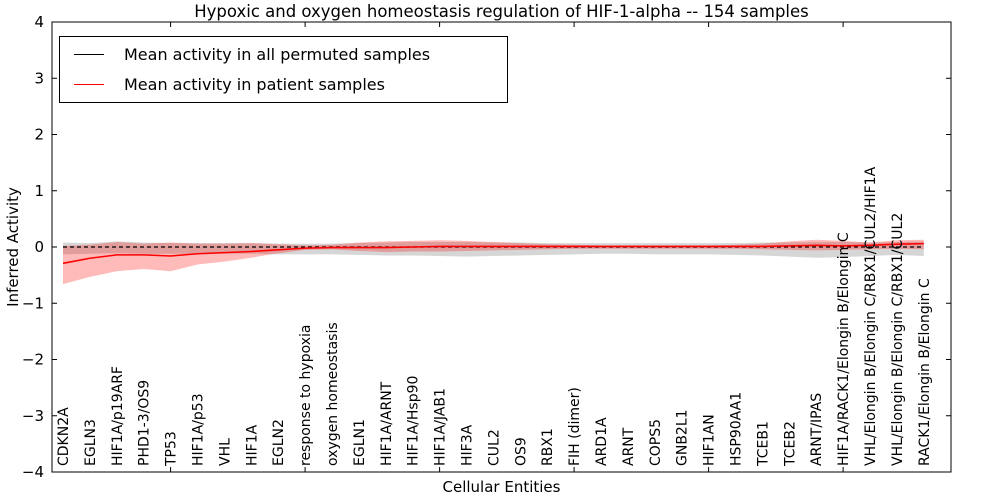 The height and width of the screenshot is (500, 1000). What do you see at coordinates (64, 436) in the screenshot?
I see `x-category-label: CDKN2A` at bounding box center [64, 436].